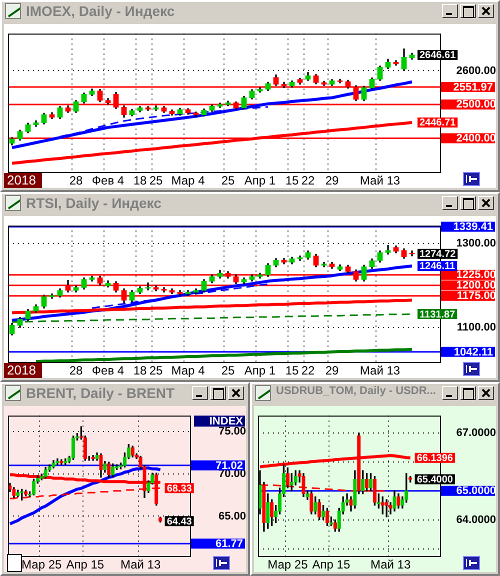 The image size is (500, 576). What do you see at coordinates (232, 432) in the screenshot?
I see `y-tick-label: 75.00` at bounding box center [232, 432].